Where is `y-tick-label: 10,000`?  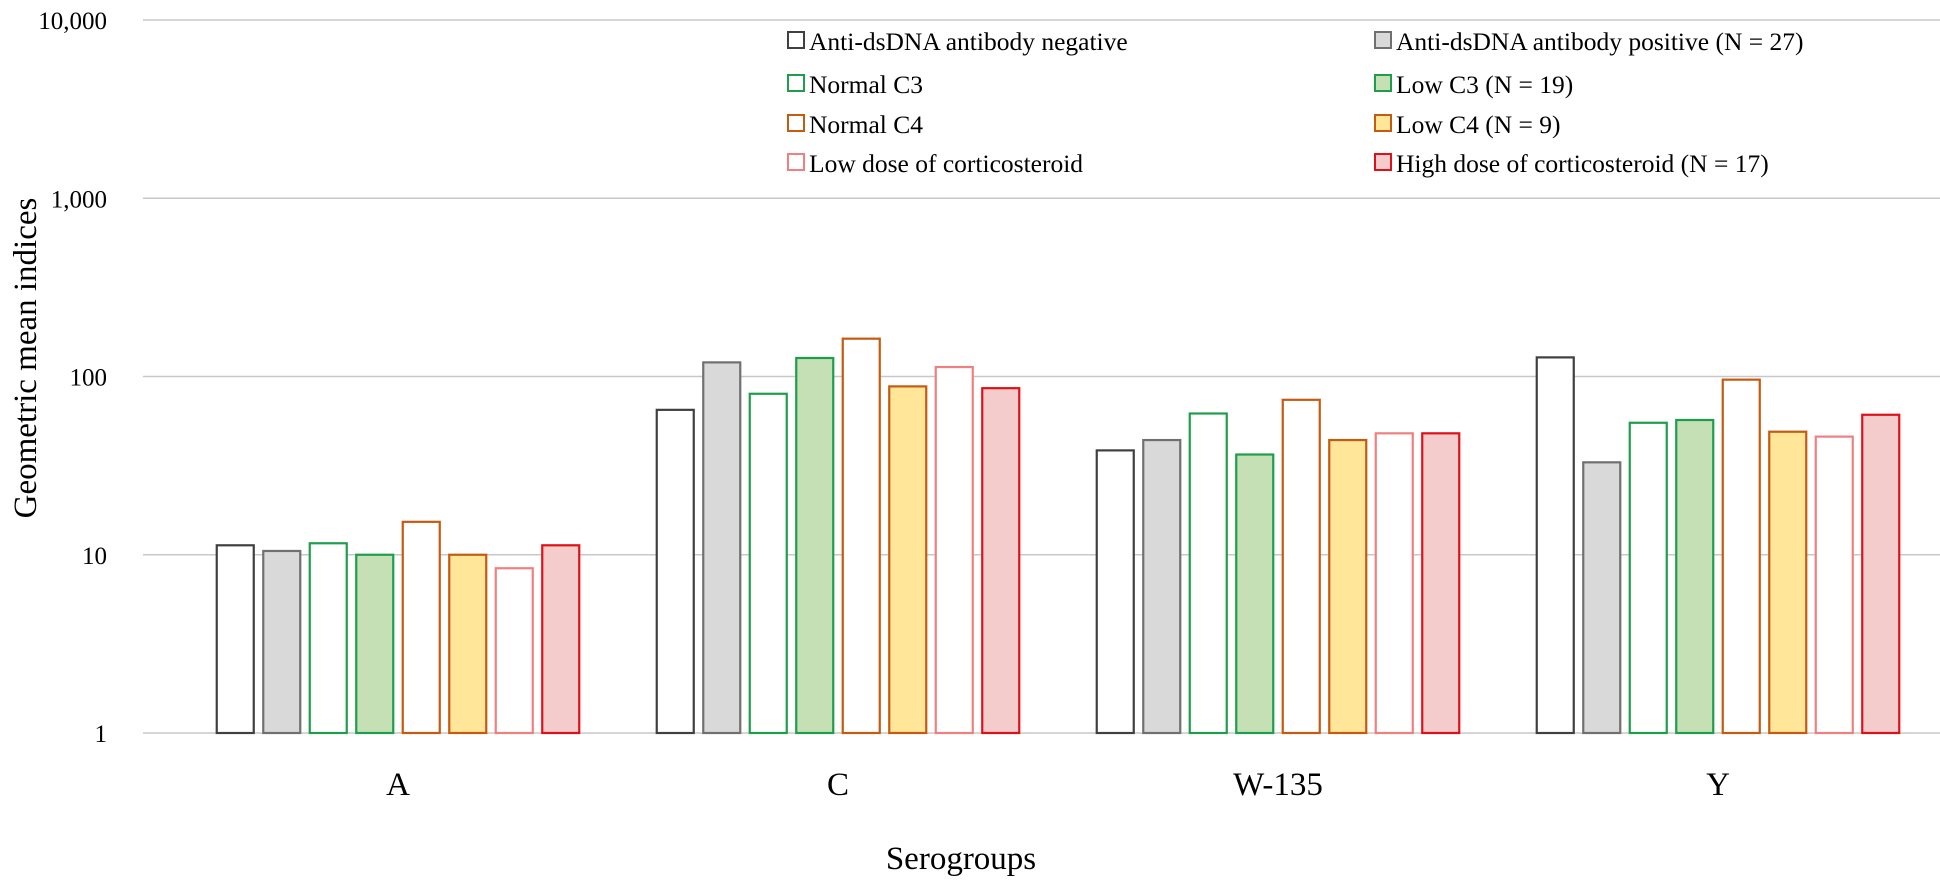
y-tick-label: 10,000 is located at coordinates (72, 21).